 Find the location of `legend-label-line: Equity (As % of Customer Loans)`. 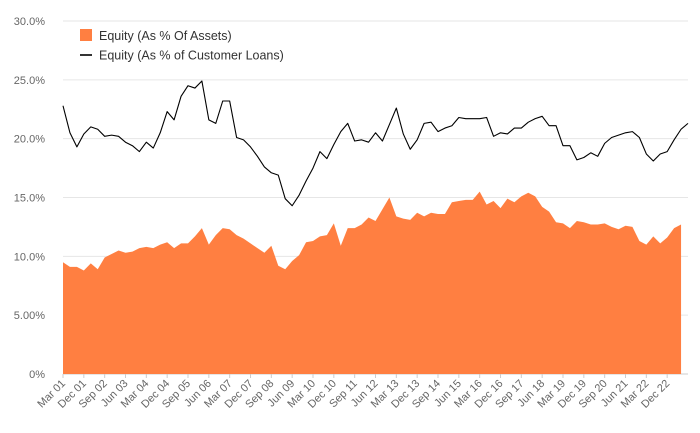

legend-label-line: Equity (As % of Customer Loans) is located at coordinates (191, 56).